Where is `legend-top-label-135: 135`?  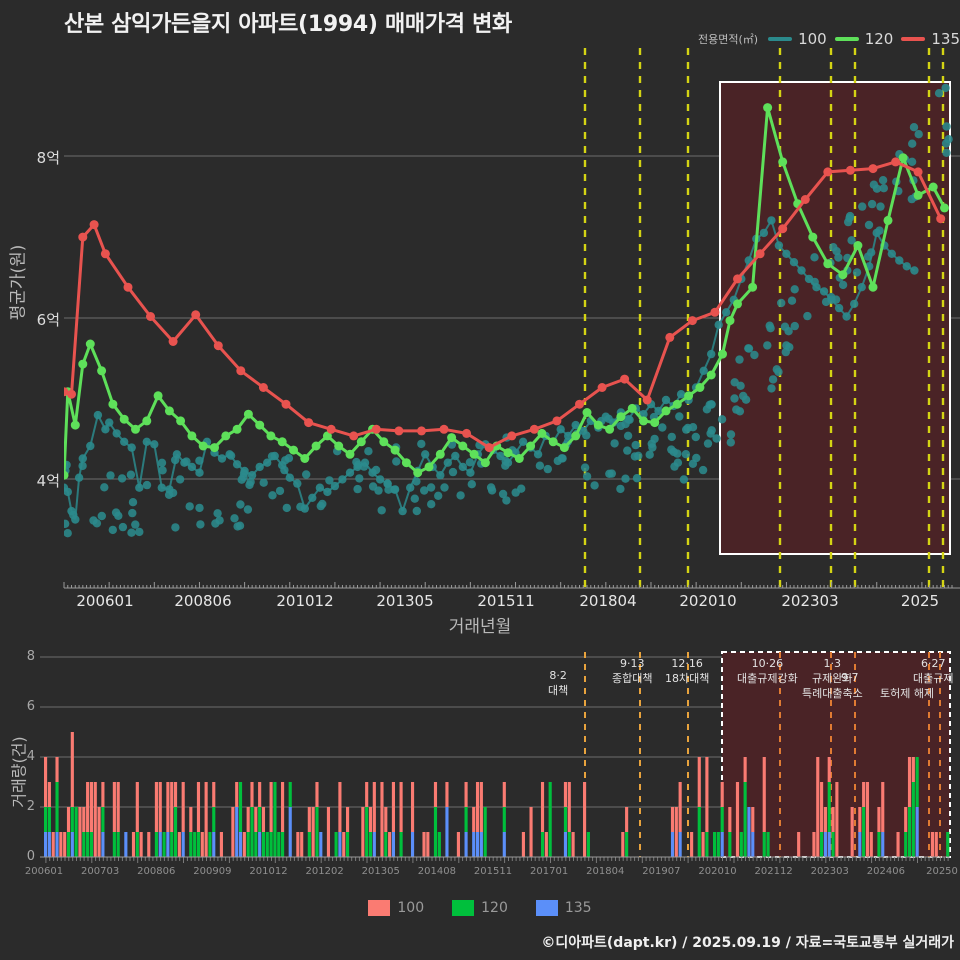
legend-top-label-135: 135 is located at coordinates (945, 39).